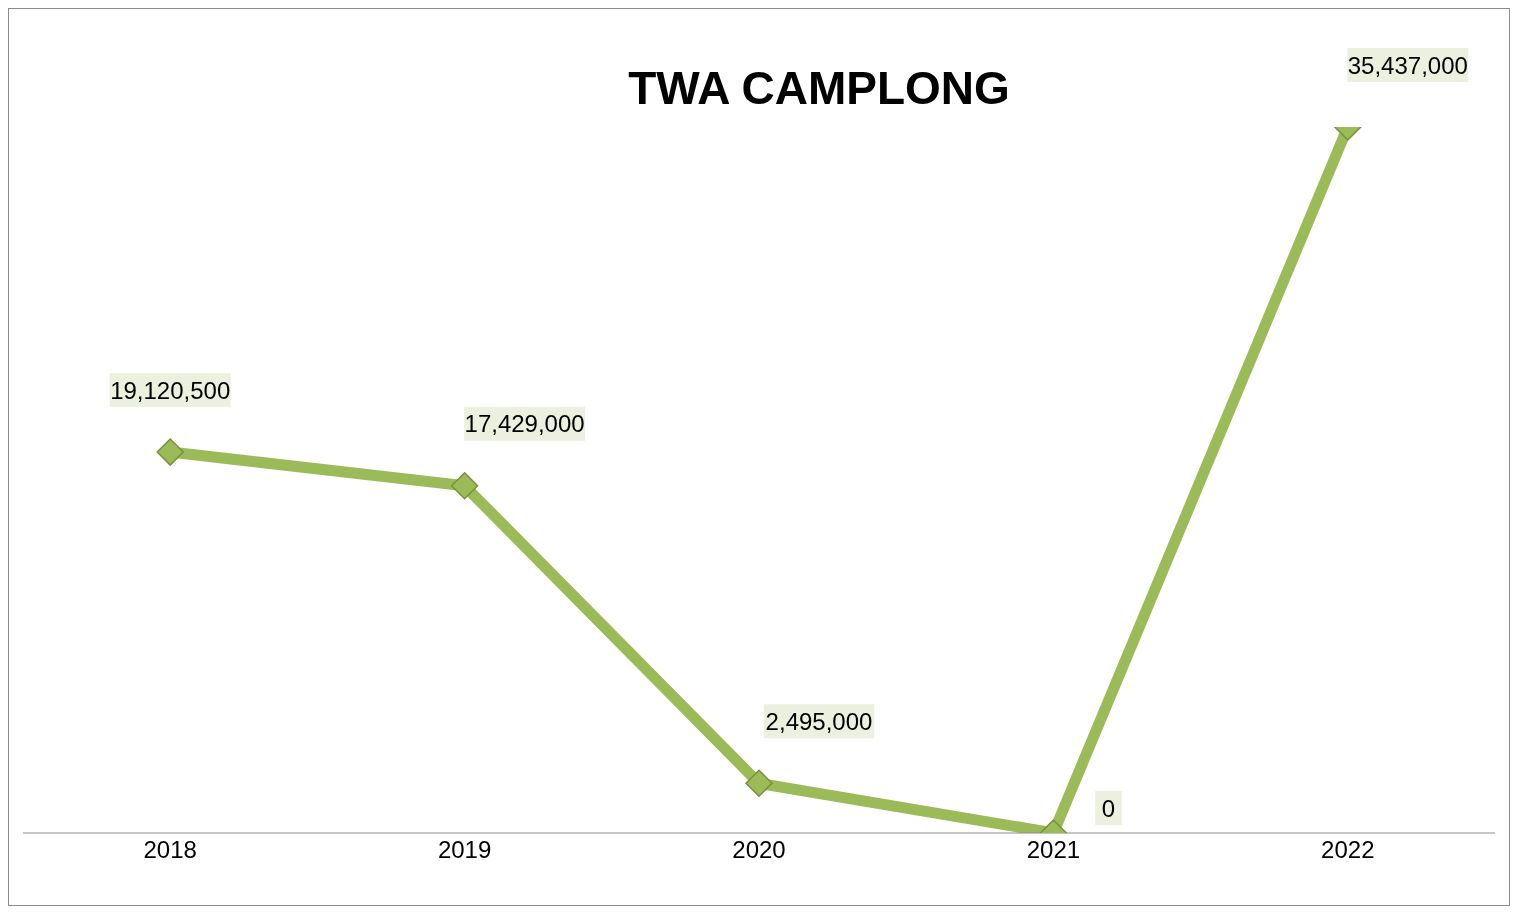 Image resolution: width=1526 pixels, height=920 pixels. What do you see at coordinates (819, 721) in the screenshot?
I see `data-label: 2,495,000` at bounding box center [819, 721].